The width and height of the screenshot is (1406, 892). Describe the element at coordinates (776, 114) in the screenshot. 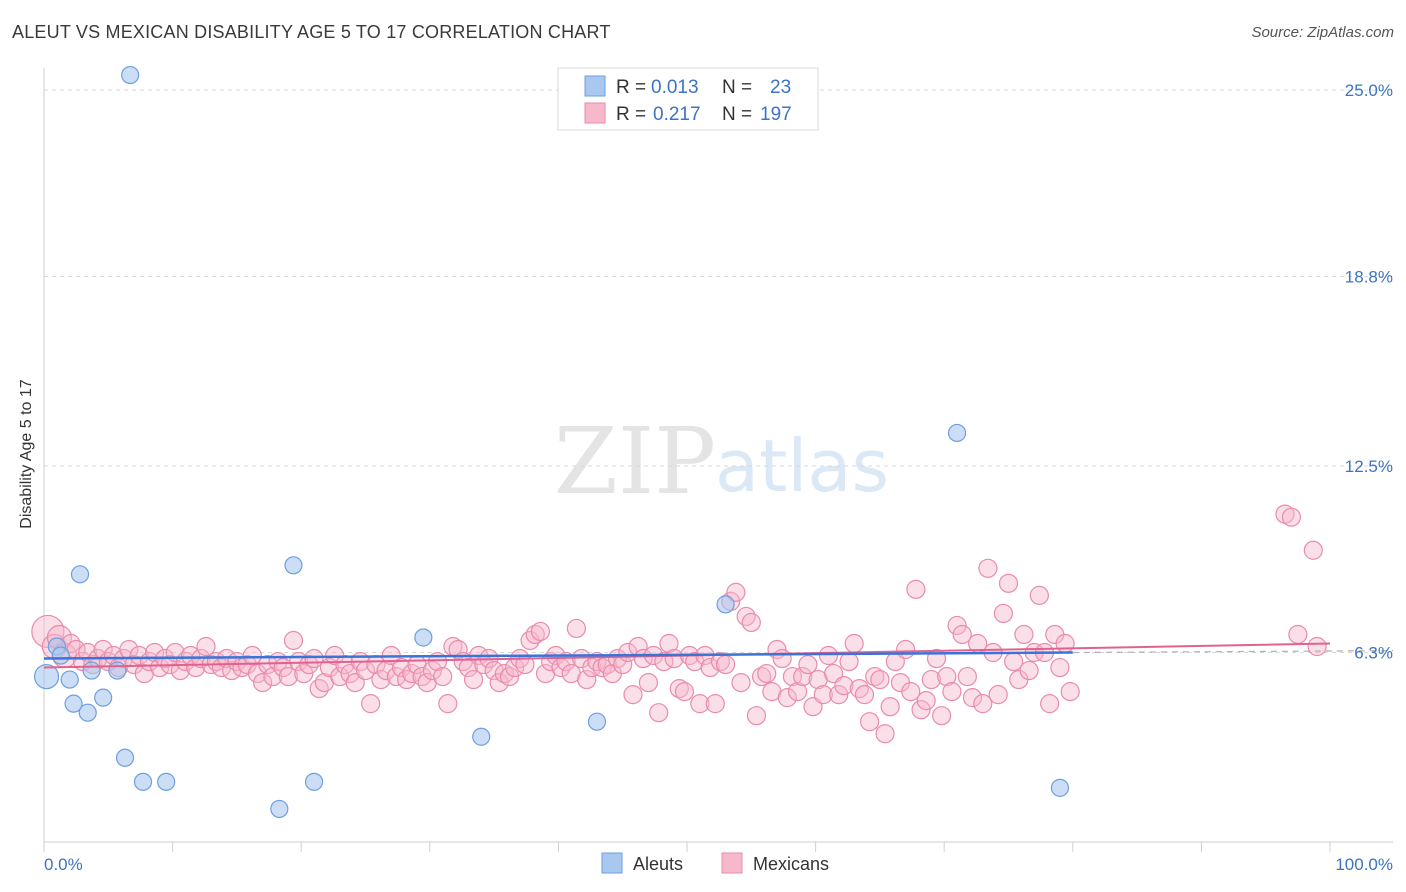

I see `stats-legend-n-value-mexicans: 197` at that location.